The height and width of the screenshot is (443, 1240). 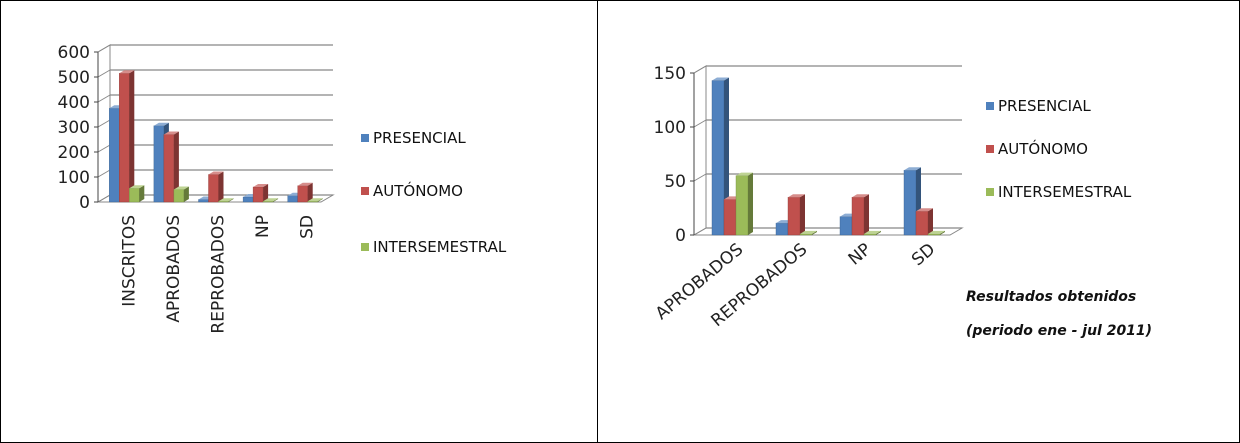 I want to click on x-tick-label: INSCRITOS, so click(x=129, y=261).